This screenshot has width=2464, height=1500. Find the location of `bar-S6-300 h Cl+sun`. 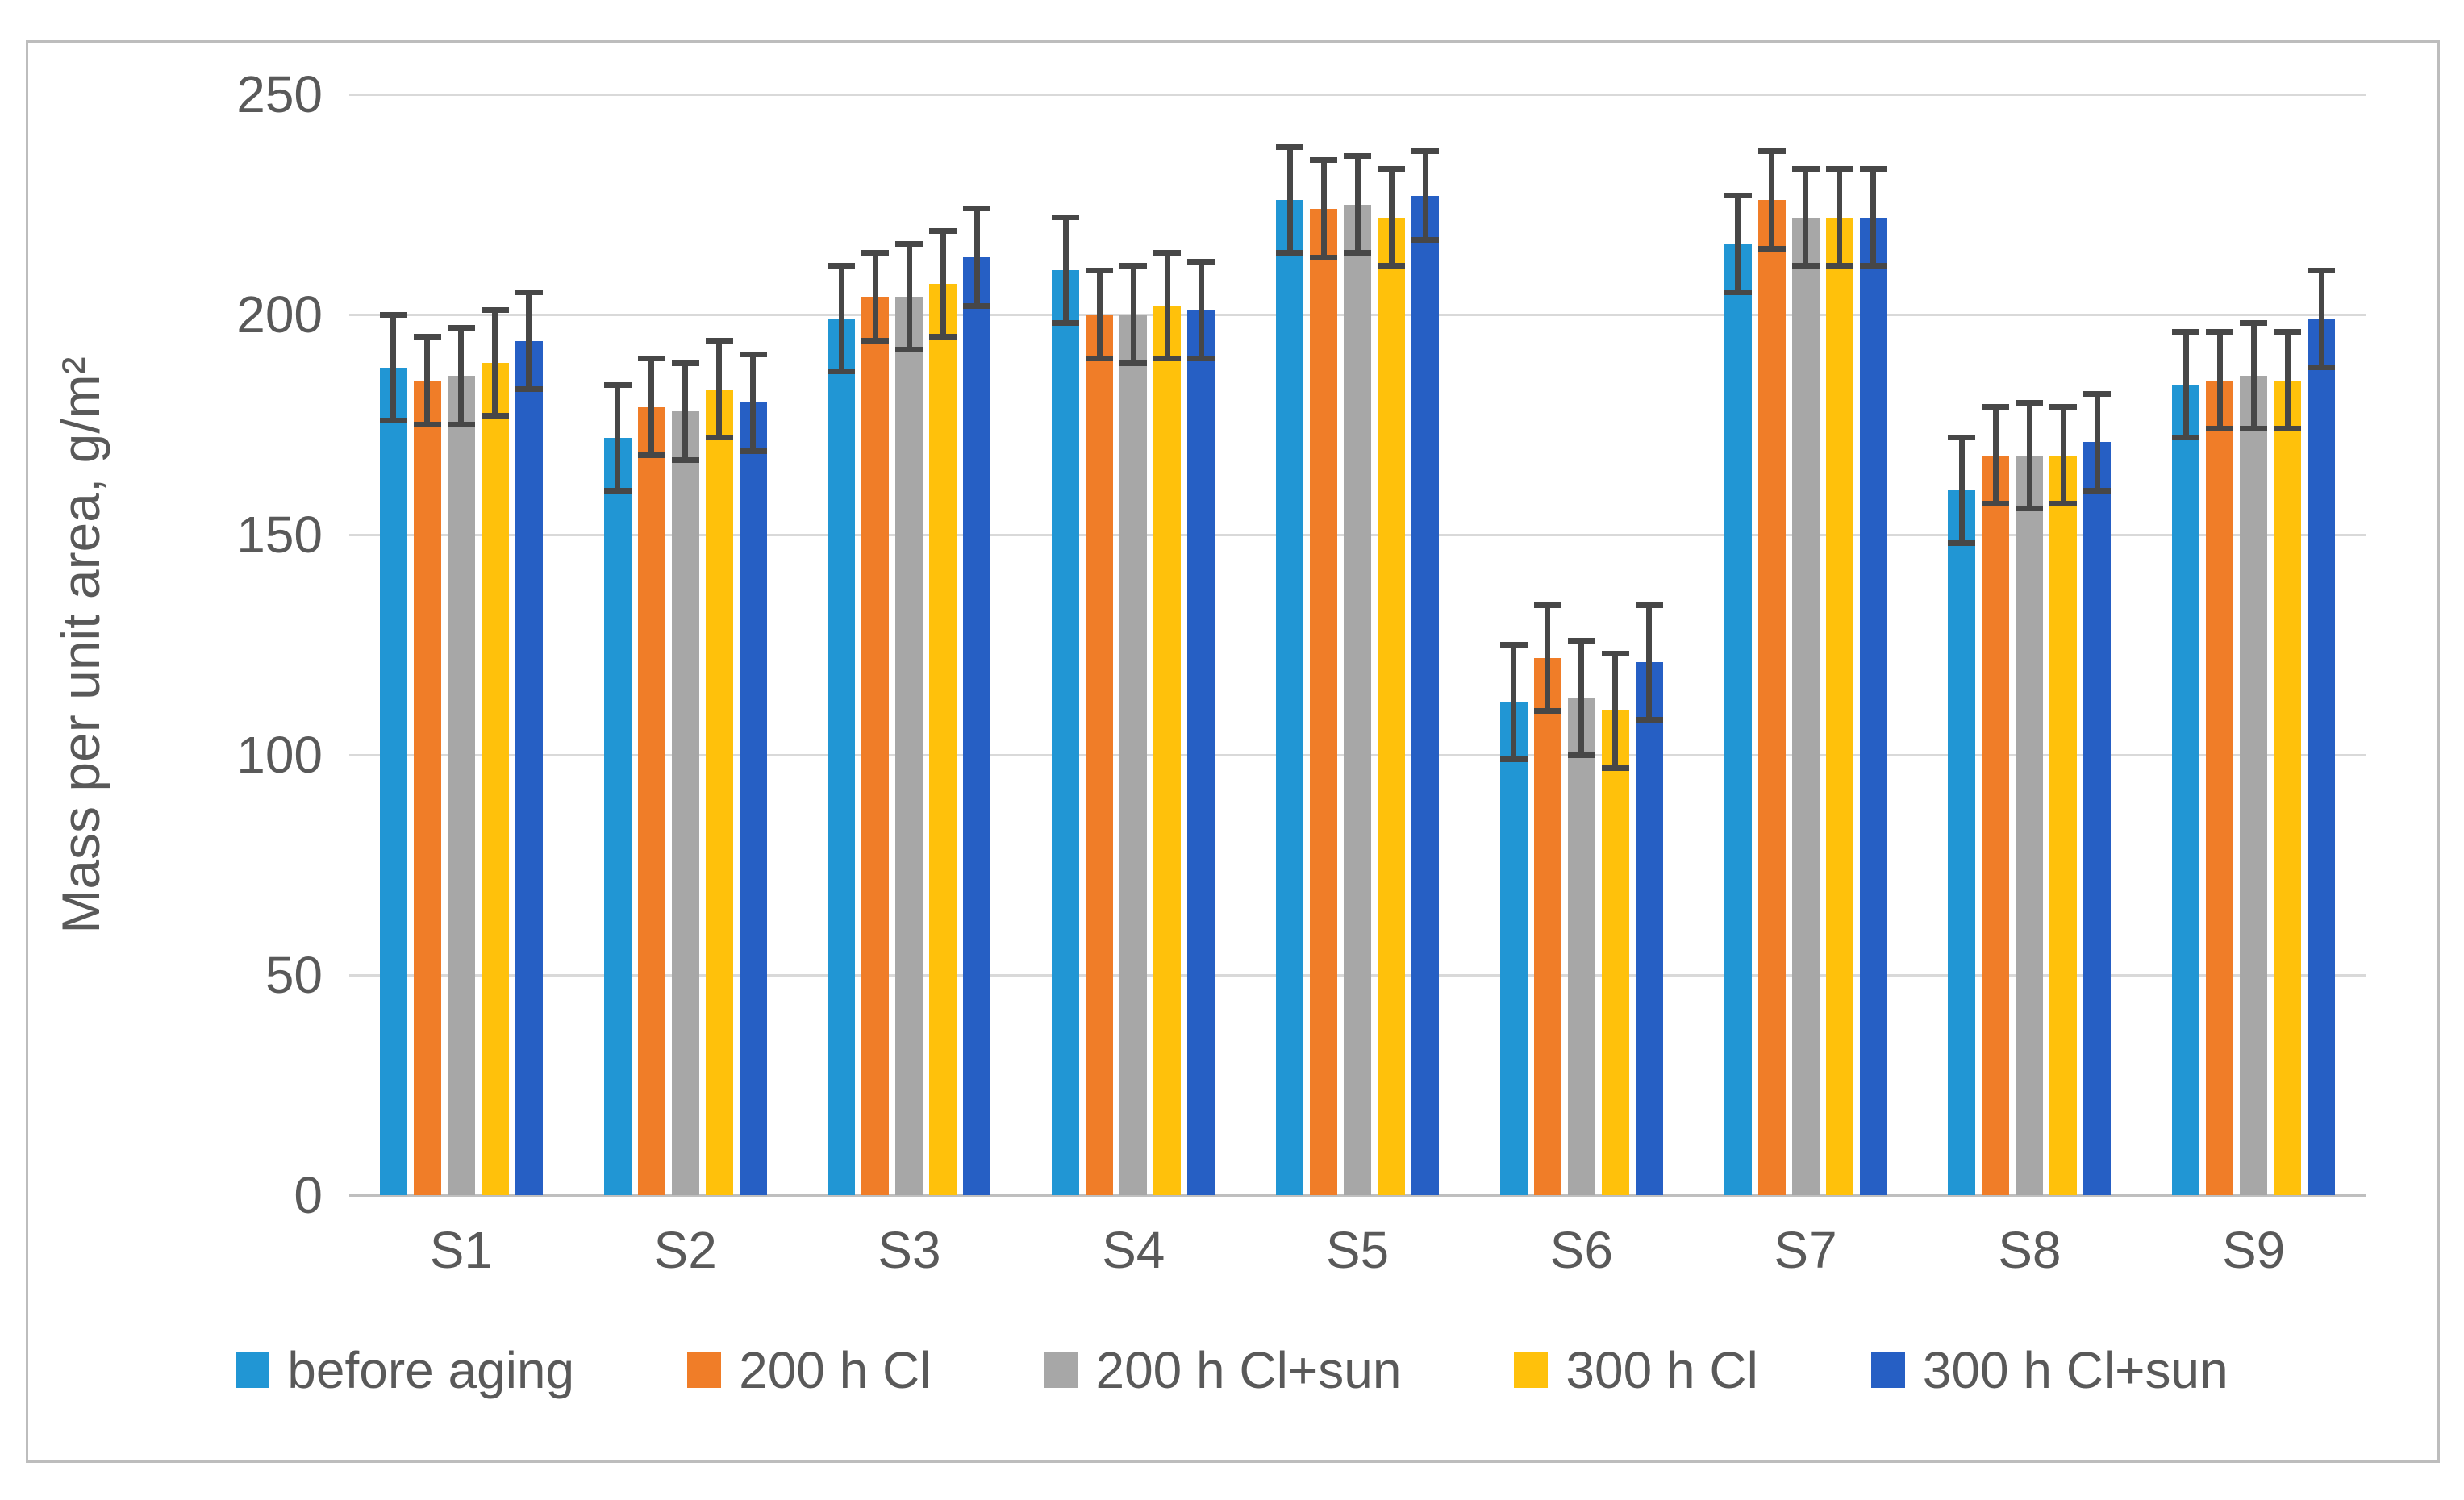

bar-S6-300 h Cl+sun is located at coordinates (1649, 928).